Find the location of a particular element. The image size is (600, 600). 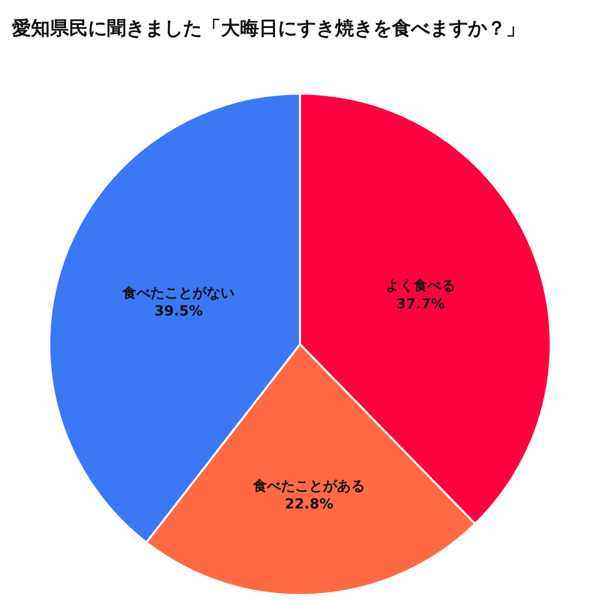

slice-label: 食べたことがある is located at coordinates (309, 486).